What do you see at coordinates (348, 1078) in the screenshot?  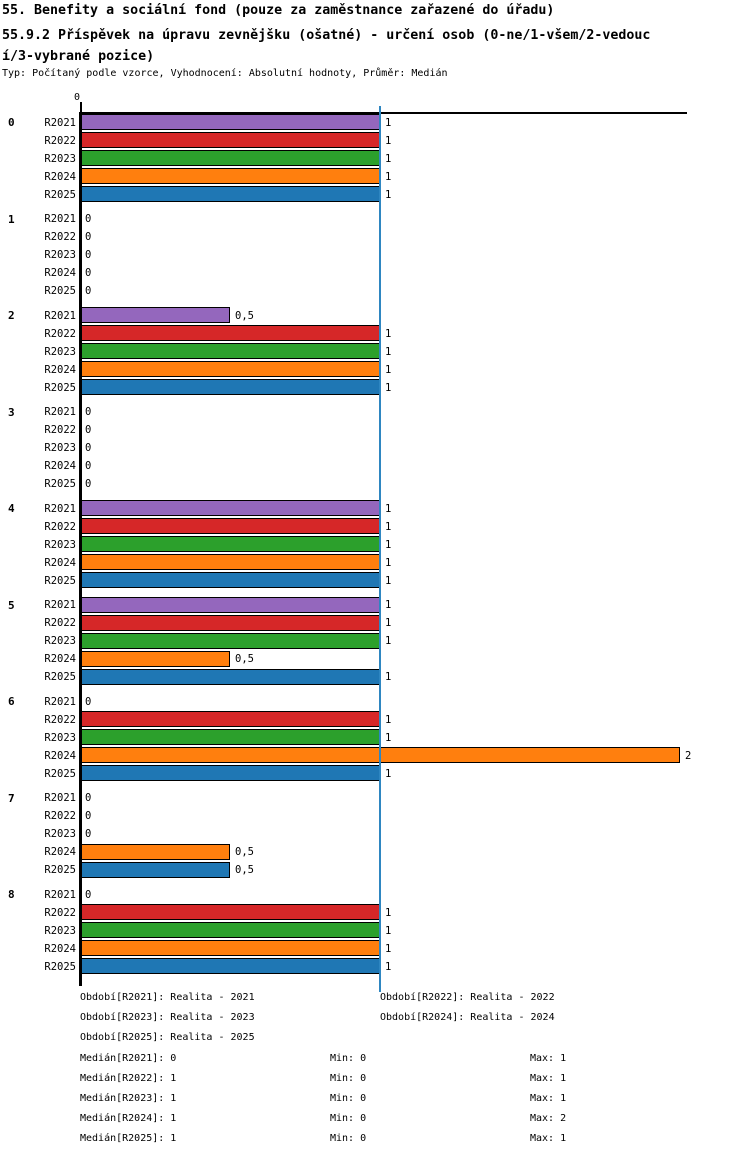 I see `stat-min-r2022: Min: 0` at bounding box center [348, 1078].